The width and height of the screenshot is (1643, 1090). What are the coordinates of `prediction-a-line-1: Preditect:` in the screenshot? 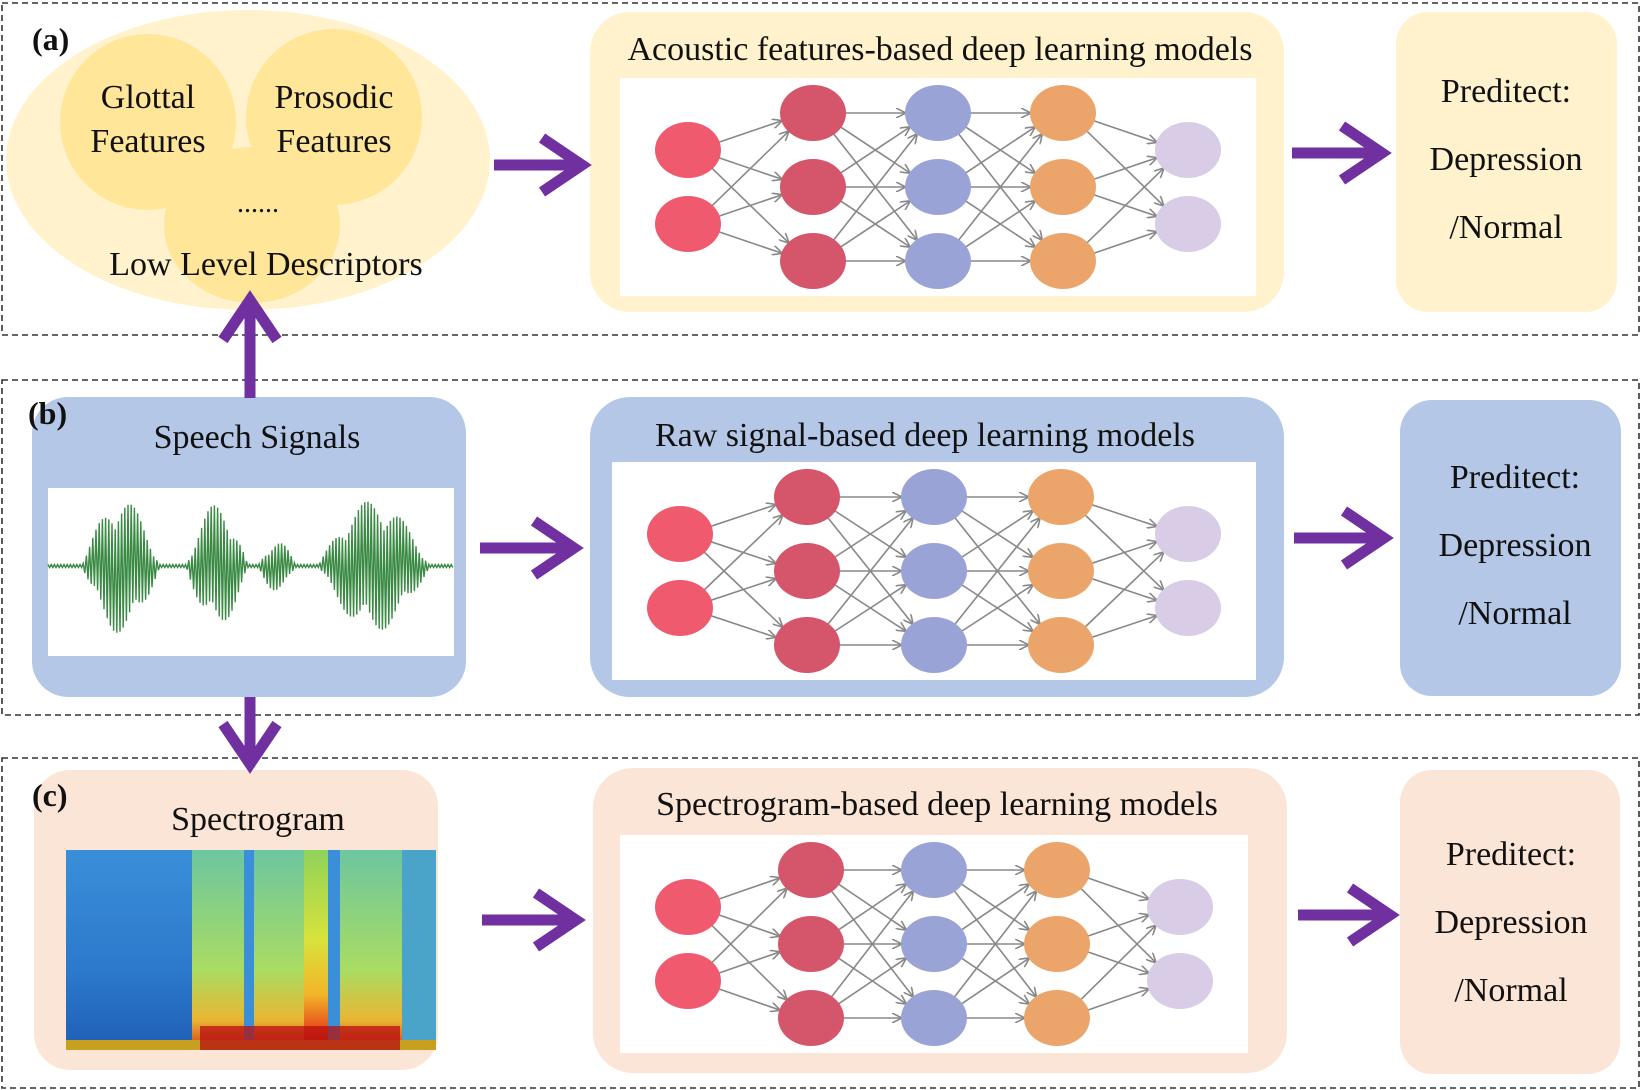 It's located at (1506, 91).